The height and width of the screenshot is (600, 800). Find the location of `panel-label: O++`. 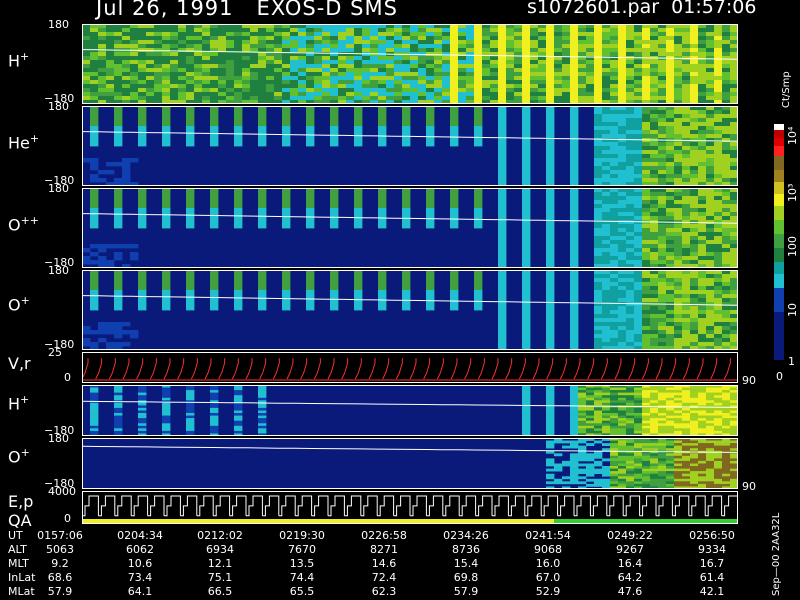

panel-label: O++ is located at coordinates (24, 224).